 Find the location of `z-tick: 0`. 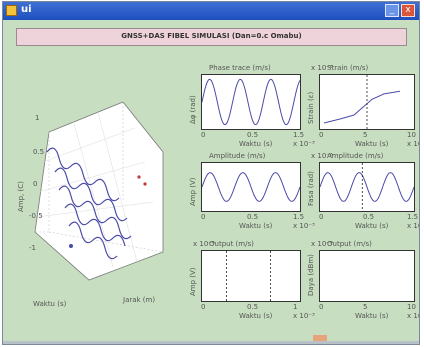

z-tick: 0 is located at coordinates (35, 184).